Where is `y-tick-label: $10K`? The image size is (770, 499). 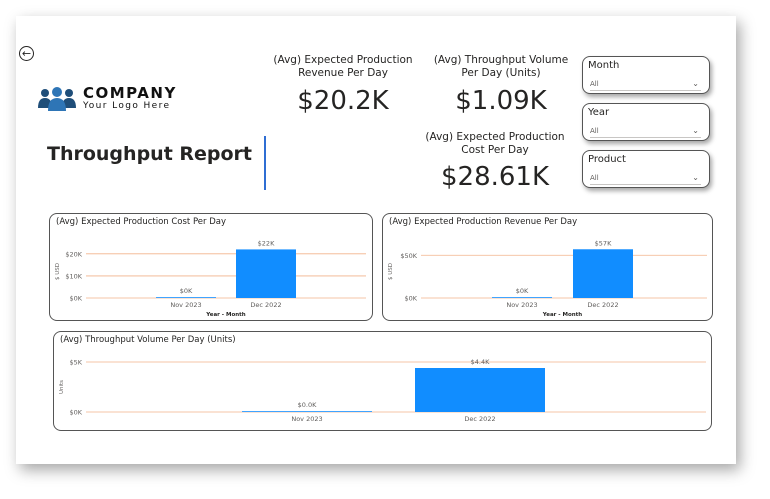 y-tick-label: $10K is located at coordinates (73, 276).